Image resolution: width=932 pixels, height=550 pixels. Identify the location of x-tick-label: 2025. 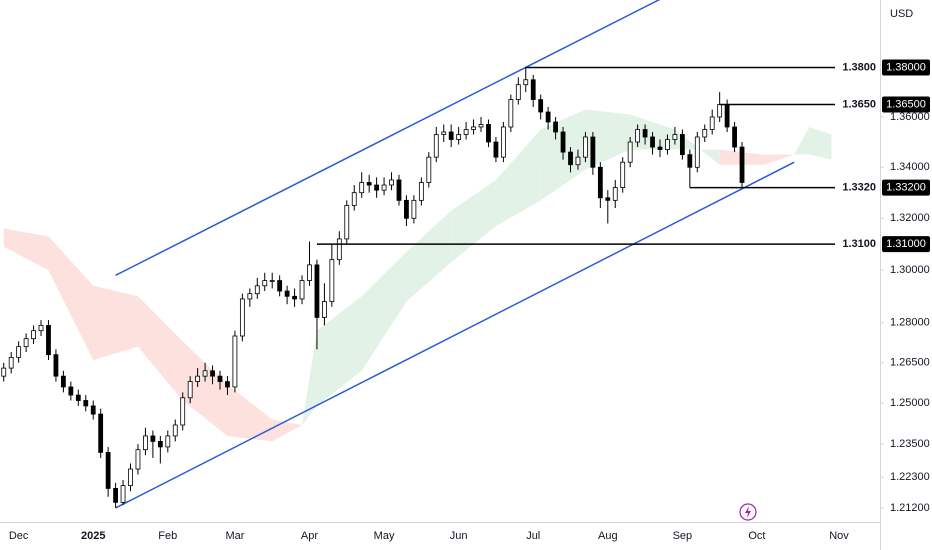
(93, 536).